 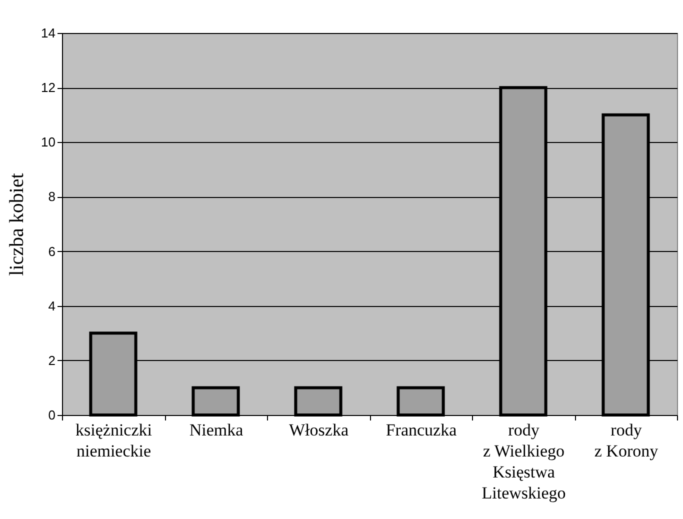 What do you see at coordinates (216, 430) in the screenshot?
I see `x-tick-label: Niemka` at bounding box center [216, 430].